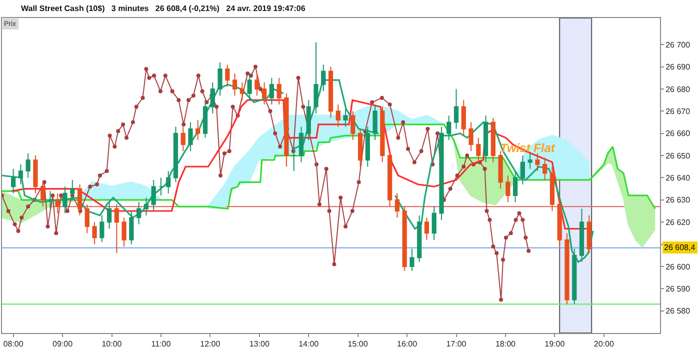 The height and width of the screenshot is (350, 700). I want to click on x-tick-label: 17:00, so click(456, 344).